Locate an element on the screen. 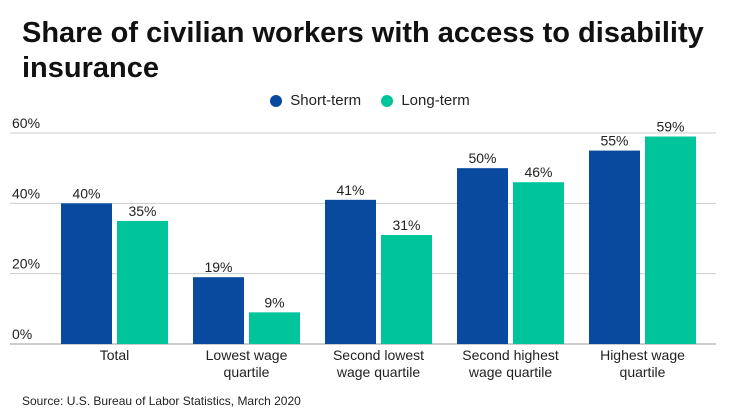 Image resolution: width=740 pixels, height=416 pixels. x-tick-label: Lowest wage is located at coordinates (247, 355).